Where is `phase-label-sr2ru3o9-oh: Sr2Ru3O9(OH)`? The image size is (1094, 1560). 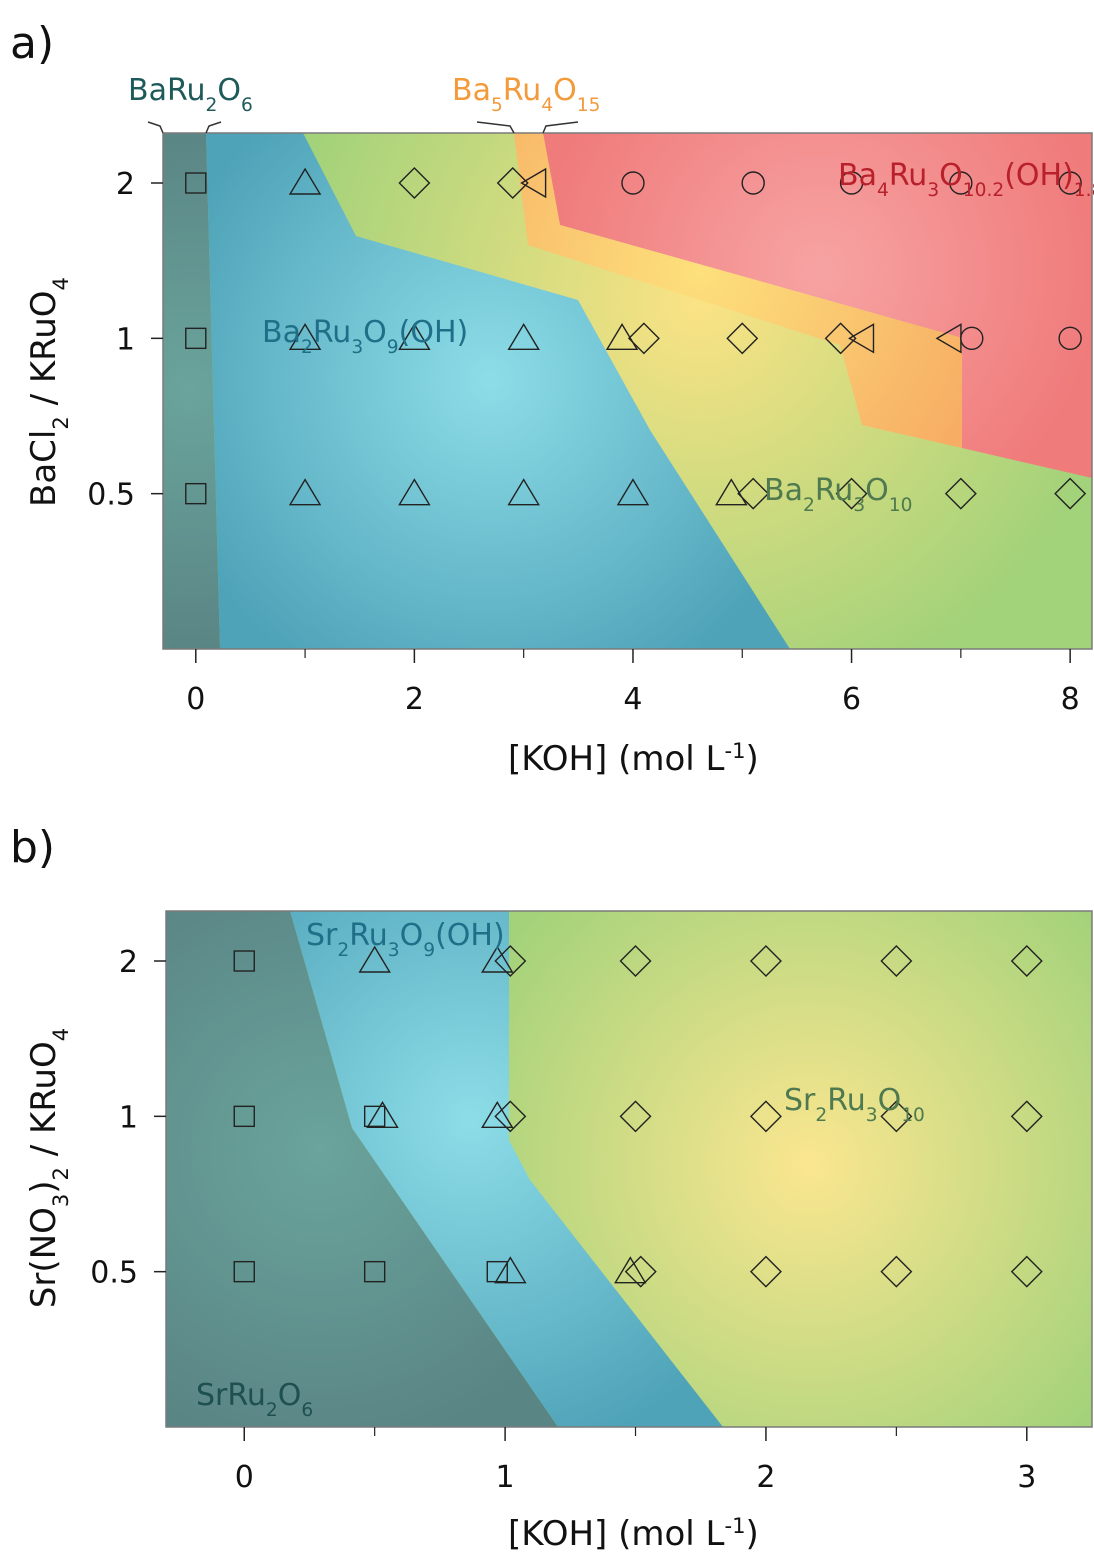 phase-label-sr2ru3o9-oh: Sr2Ru3O9(OH) is located at coordinates (405, 939).